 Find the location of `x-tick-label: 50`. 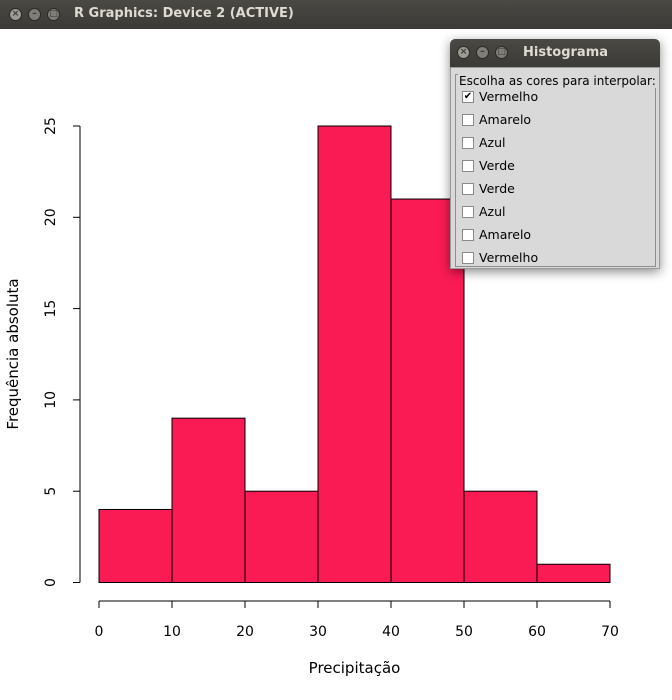

x-tick-label: 50 is located at coordinates (464, 632).